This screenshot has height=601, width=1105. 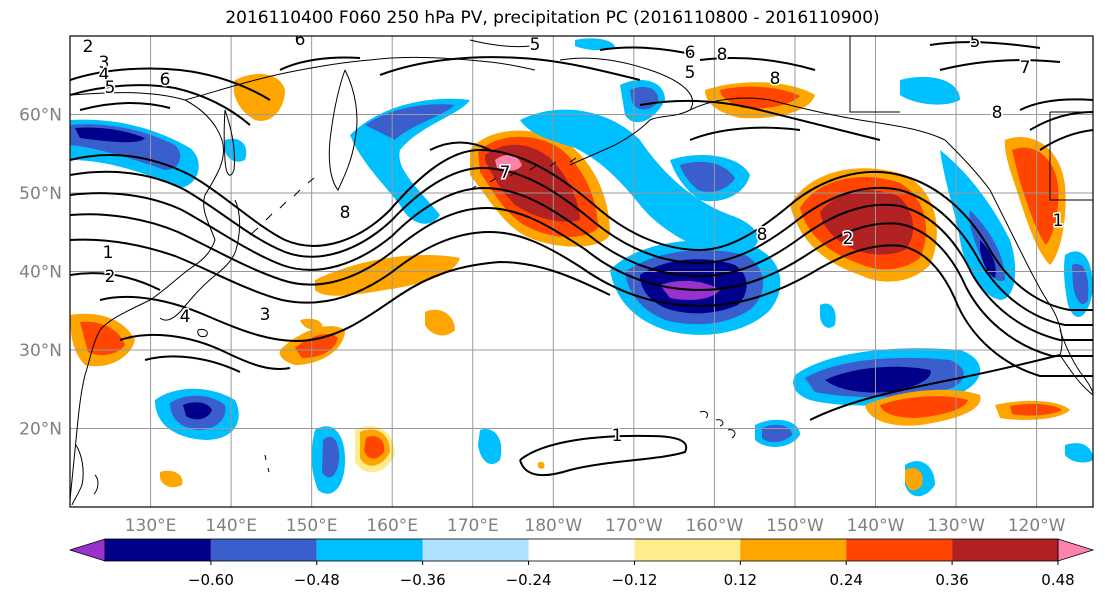 I want to click on colorbar, so click(x=581, y=550).